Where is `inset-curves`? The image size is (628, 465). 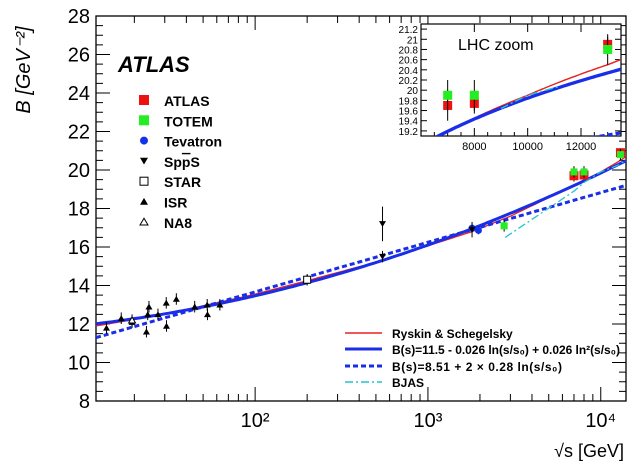 inset-curves is located at coordinates (527, 97).